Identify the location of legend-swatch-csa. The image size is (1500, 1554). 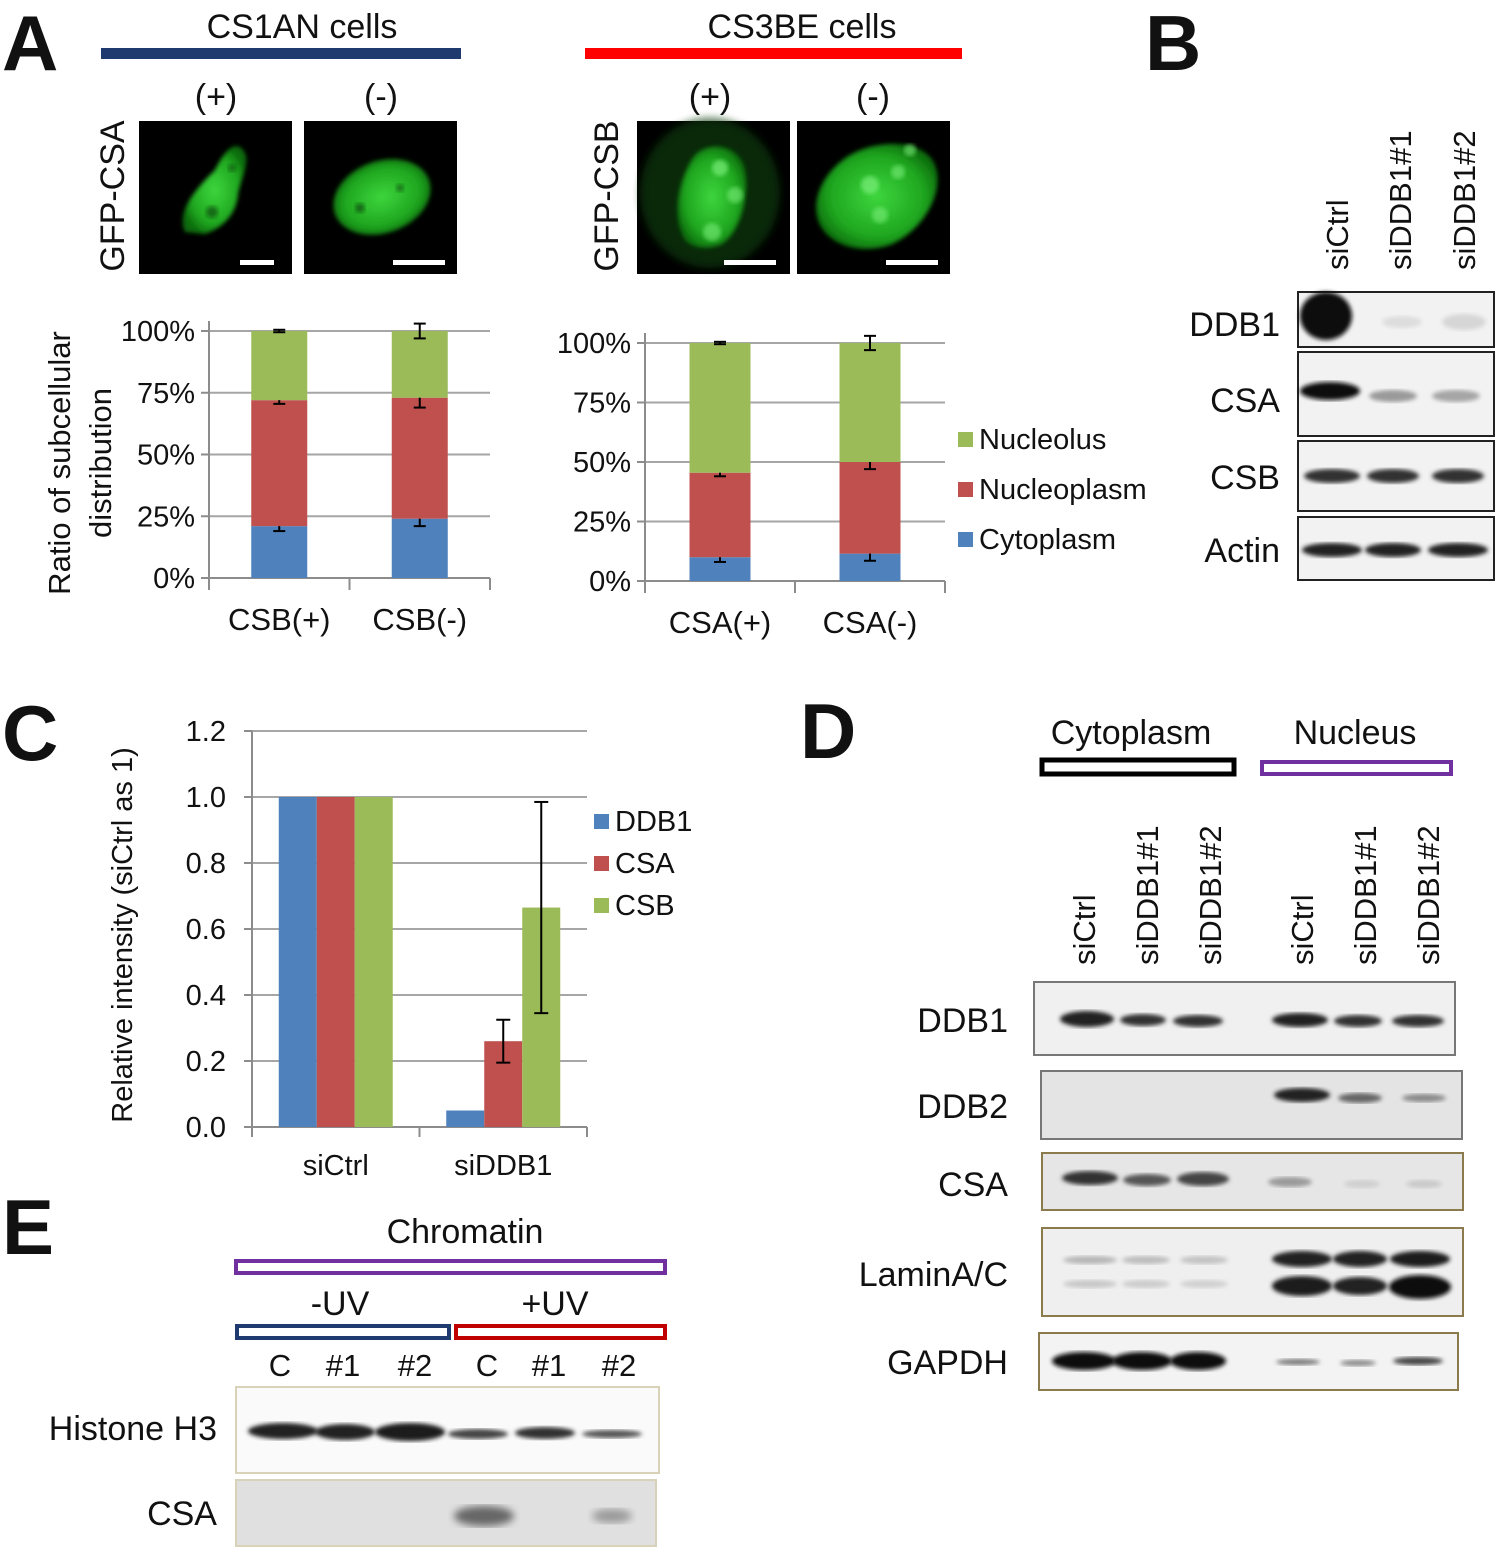
(601, 863).